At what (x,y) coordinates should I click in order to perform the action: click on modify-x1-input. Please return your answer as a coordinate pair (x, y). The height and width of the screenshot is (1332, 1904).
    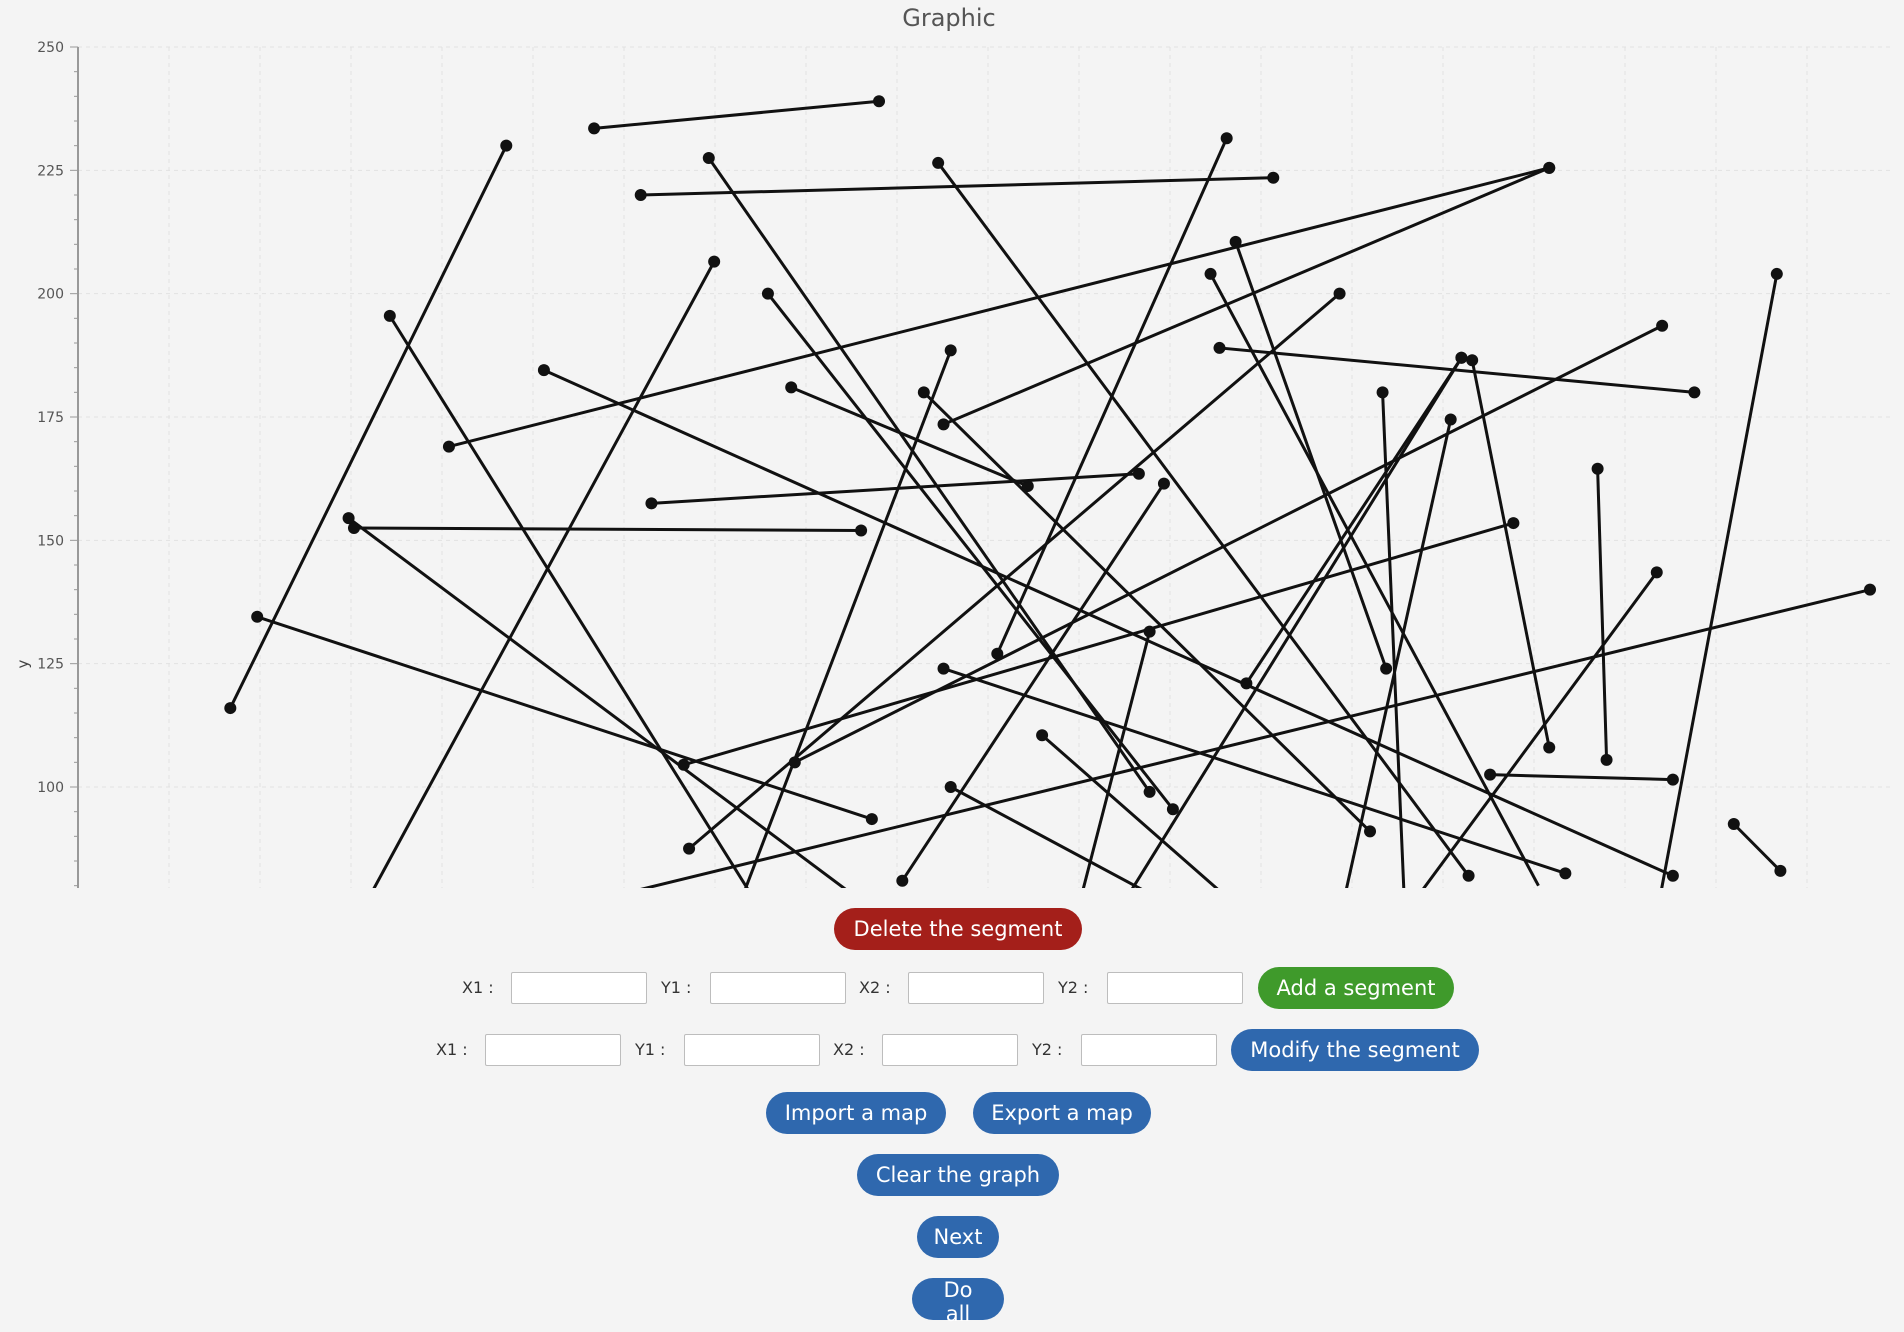
    Looking at the image, I should click on (553, 1050).